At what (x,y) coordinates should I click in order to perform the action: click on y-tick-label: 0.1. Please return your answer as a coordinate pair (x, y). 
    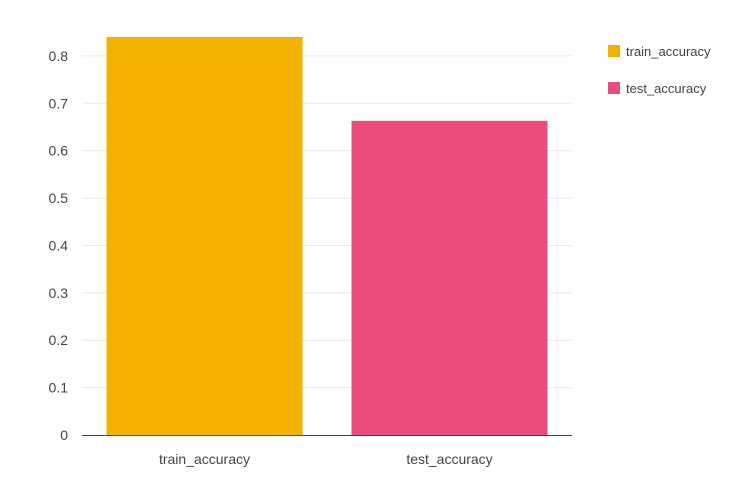
    Looking at the image, I should click on (59, 388).